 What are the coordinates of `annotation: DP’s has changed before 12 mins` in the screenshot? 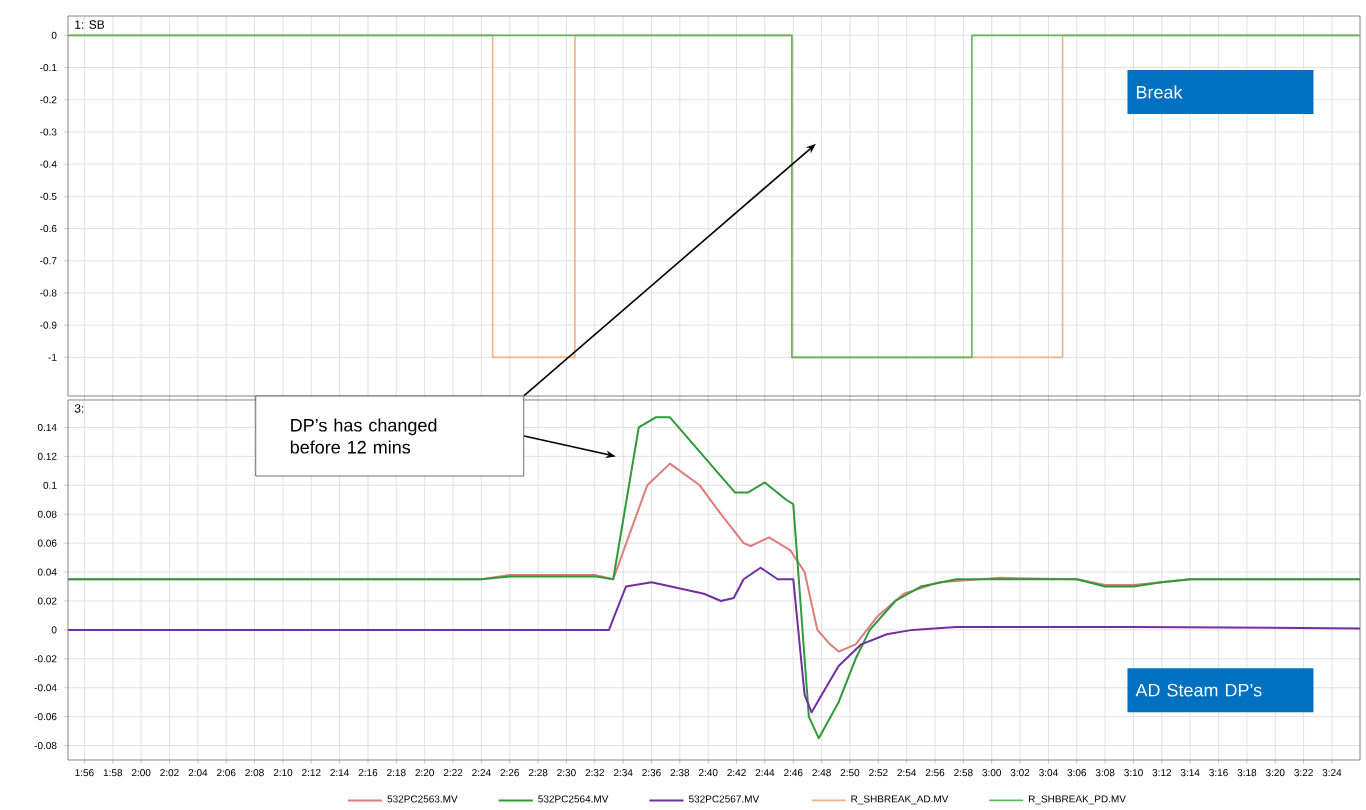 It's located at (363, 436).